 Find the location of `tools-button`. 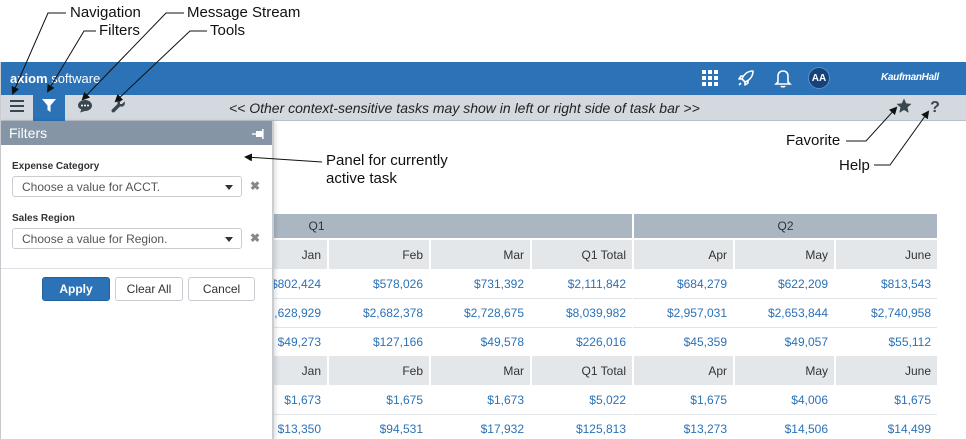

tools-button is located at coordinates (118, 108).